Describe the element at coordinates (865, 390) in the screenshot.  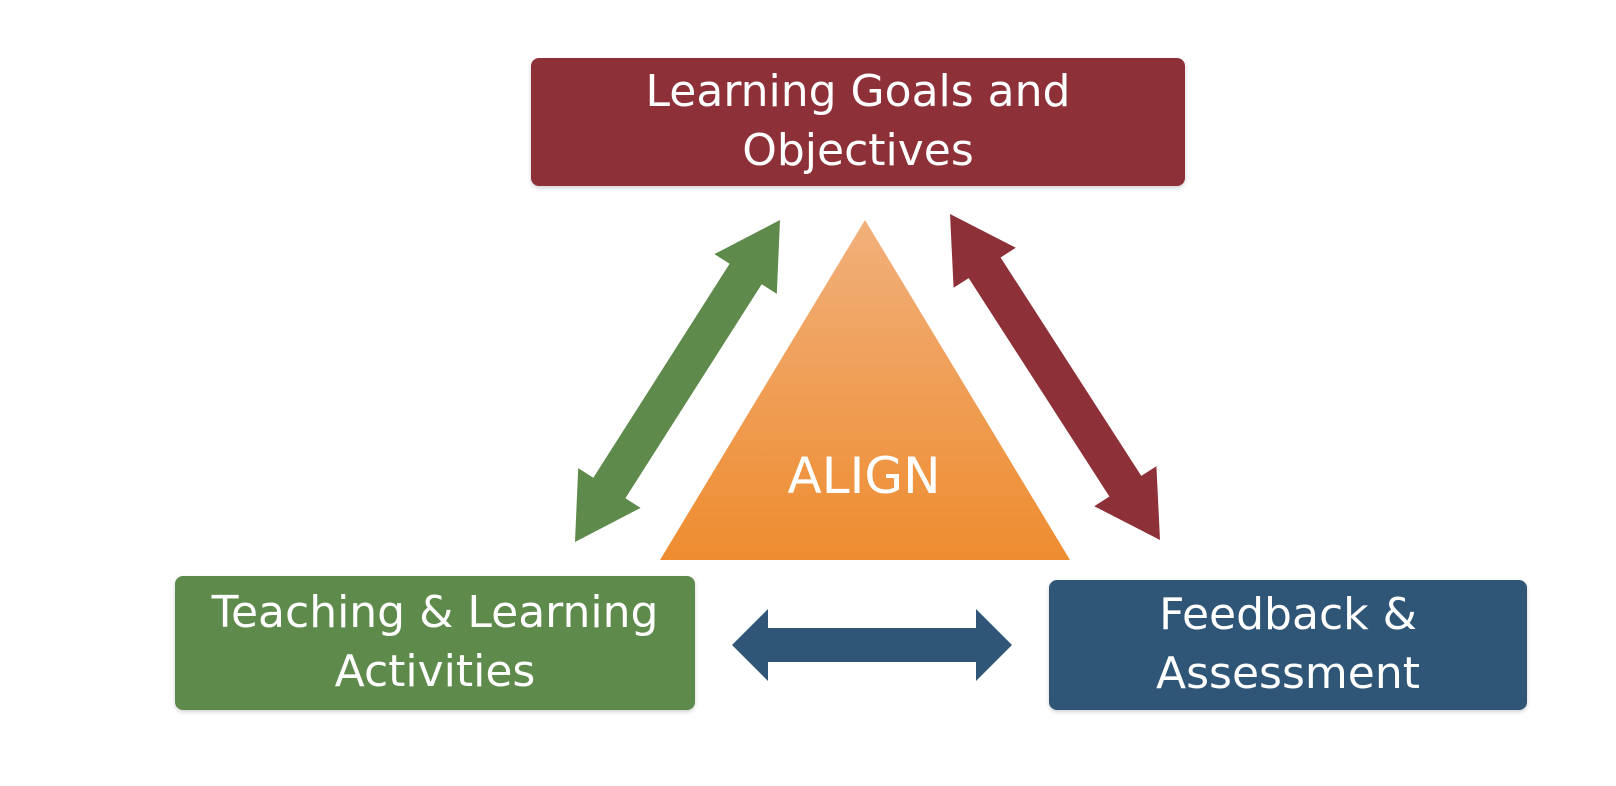
I see `align-triangle` at that location.